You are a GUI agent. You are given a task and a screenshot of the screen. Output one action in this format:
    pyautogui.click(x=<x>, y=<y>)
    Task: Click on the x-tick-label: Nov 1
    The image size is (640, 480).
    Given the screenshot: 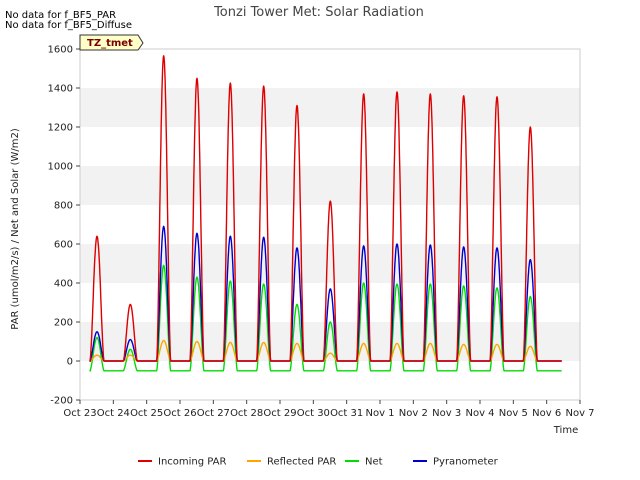 What is the action you would take?
    pyautogui.click(x=379, y=413)
    